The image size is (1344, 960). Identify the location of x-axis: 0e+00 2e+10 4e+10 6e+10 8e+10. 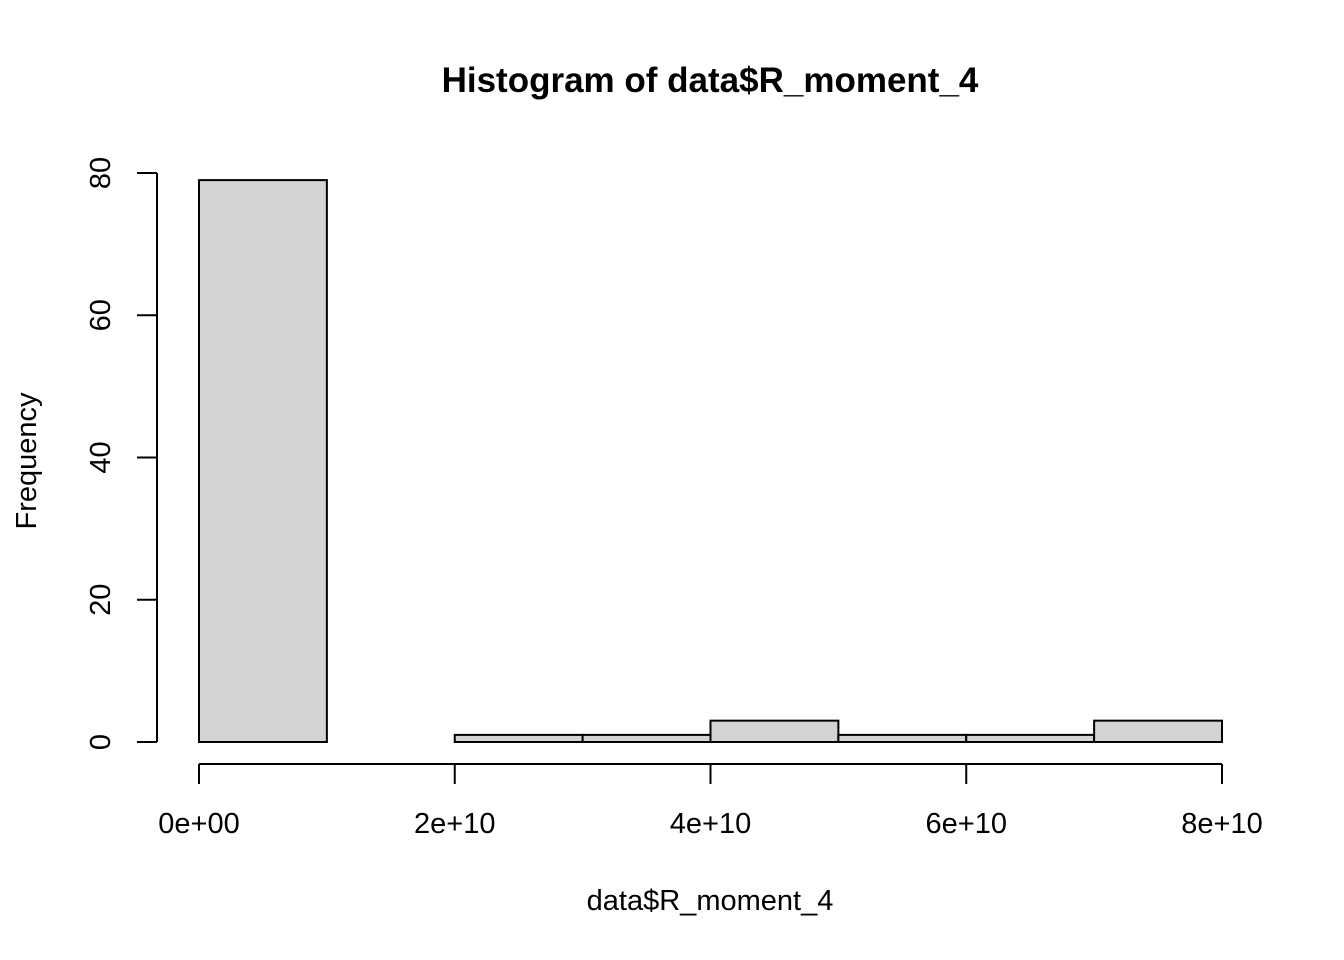
(710, 801).